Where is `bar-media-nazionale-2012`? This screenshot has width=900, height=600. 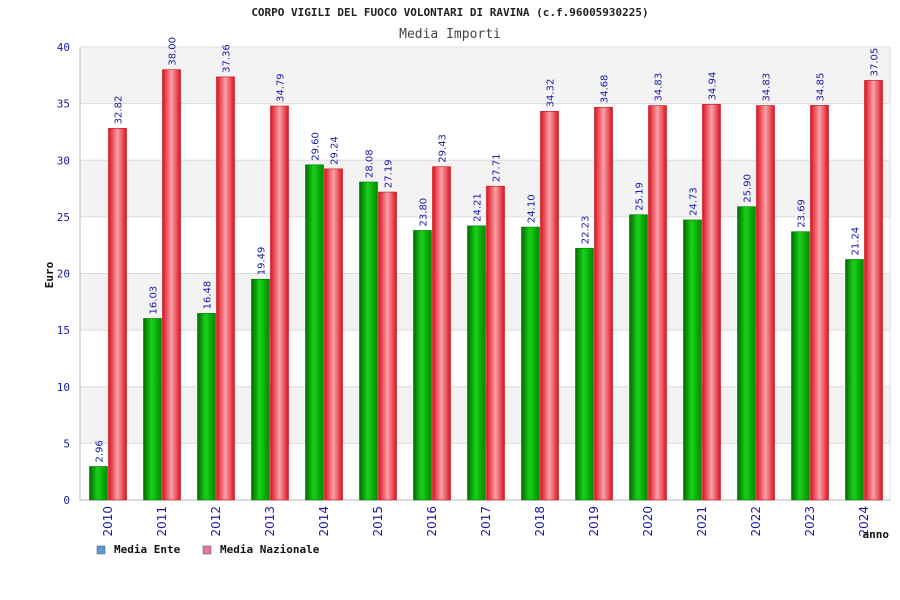
bar-media-nazionale-2012 is located at coordinates (225, 288).